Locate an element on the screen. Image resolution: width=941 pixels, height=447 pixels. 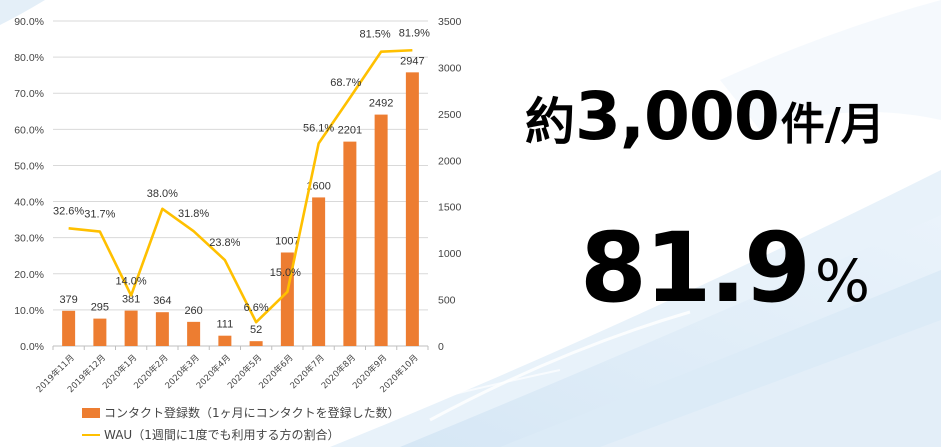
left-tick-label: 60.0% is located at coordinates (29, 130).